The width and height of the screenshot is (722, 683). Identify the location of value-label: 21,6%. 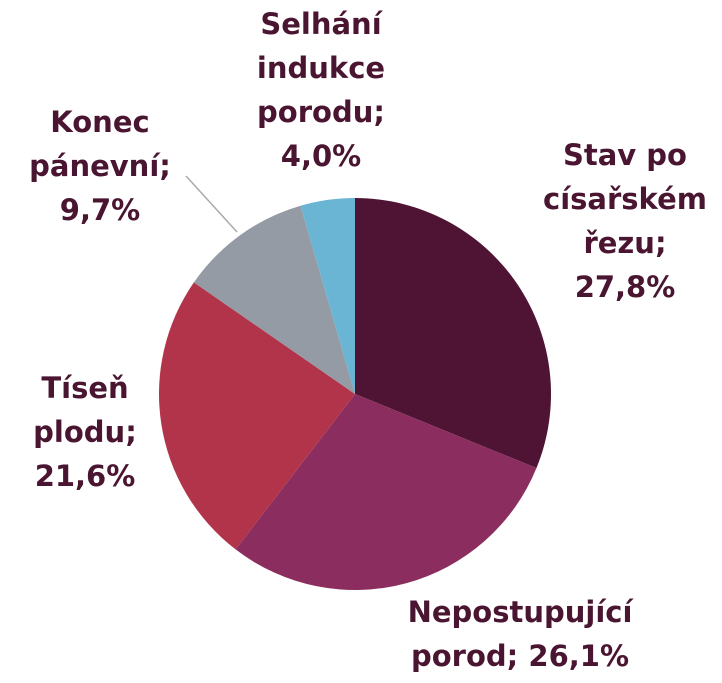
(85, 476).